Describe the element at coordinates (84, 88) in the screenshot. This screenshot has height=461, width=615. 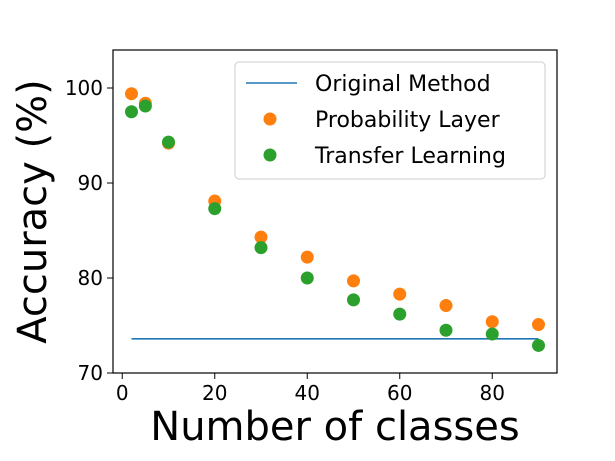
I see `y-tick-label: 100` at that location.